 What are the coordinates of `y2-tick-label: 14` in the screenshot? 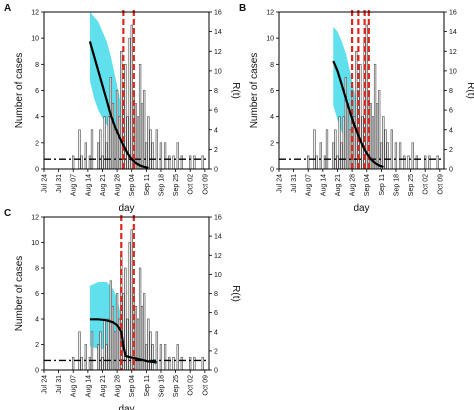 It's located at (453, 32).